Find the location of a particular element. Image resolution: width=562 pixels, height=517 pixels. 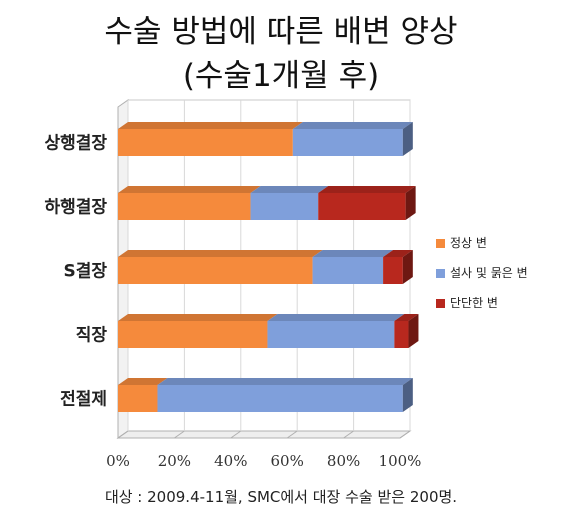

chart-title-line2: (수술1개월 후) is located at coordinates (281, 76).